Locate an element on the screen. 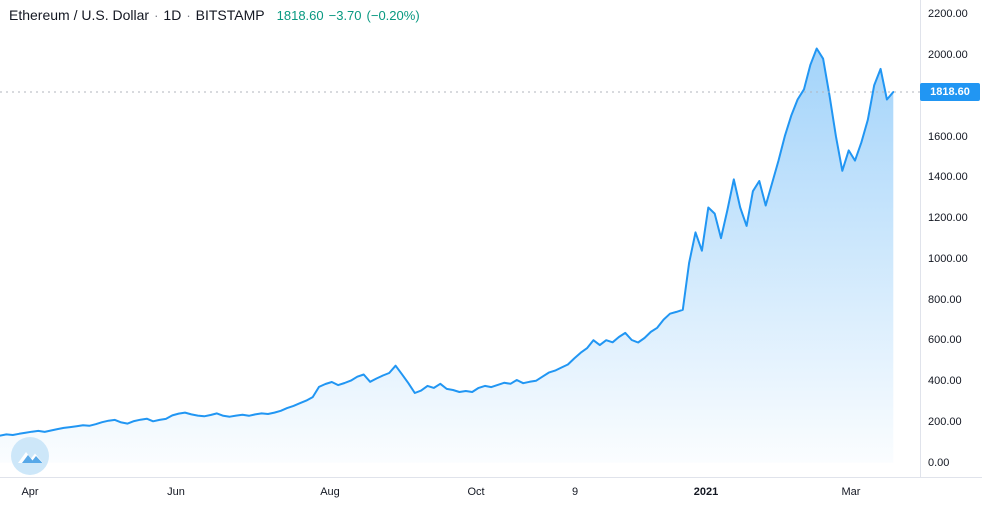 The height and width of the screenshot is (507, 982). x-axis-label: Oct is located at coordinates (476, 492).